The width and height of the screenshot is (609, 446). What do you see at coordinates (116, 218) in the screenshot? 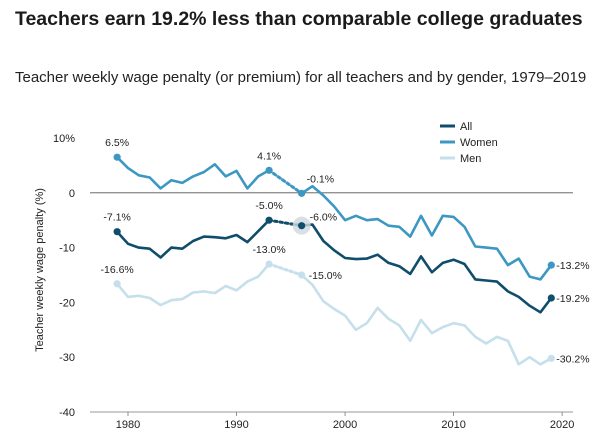
I see `data-label-all: -7.1%` at bounding box center [116, 218].